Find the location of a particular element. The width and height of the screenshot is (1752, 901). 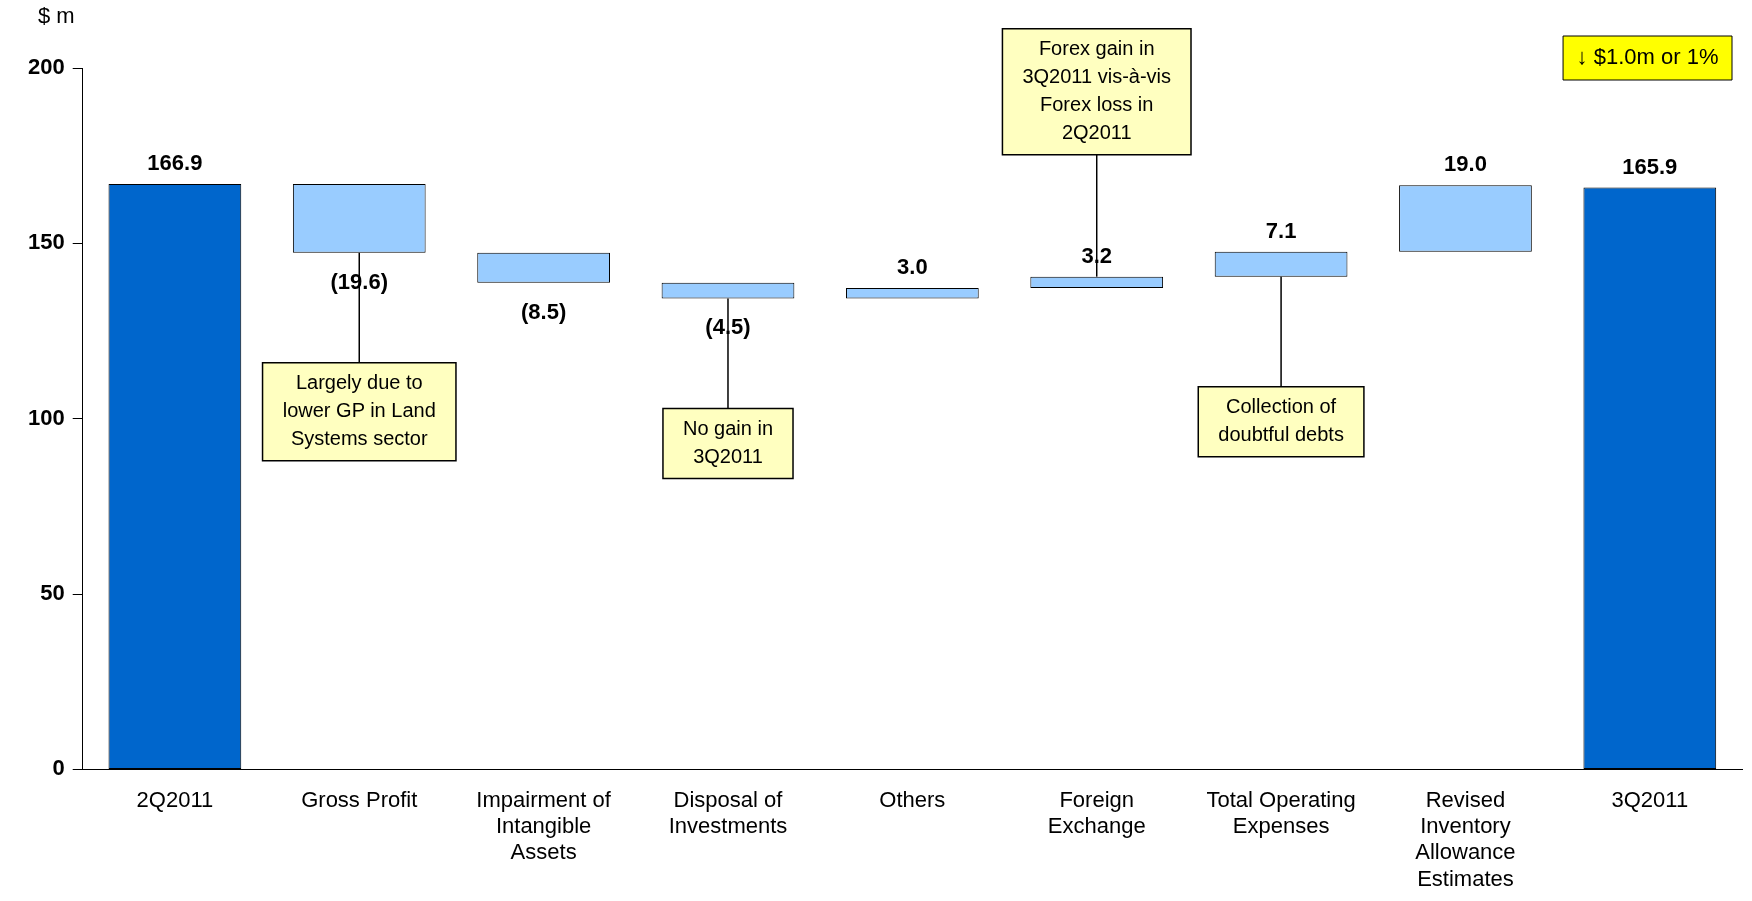

data-label: (8.5) is located at coordinates (544, 311).